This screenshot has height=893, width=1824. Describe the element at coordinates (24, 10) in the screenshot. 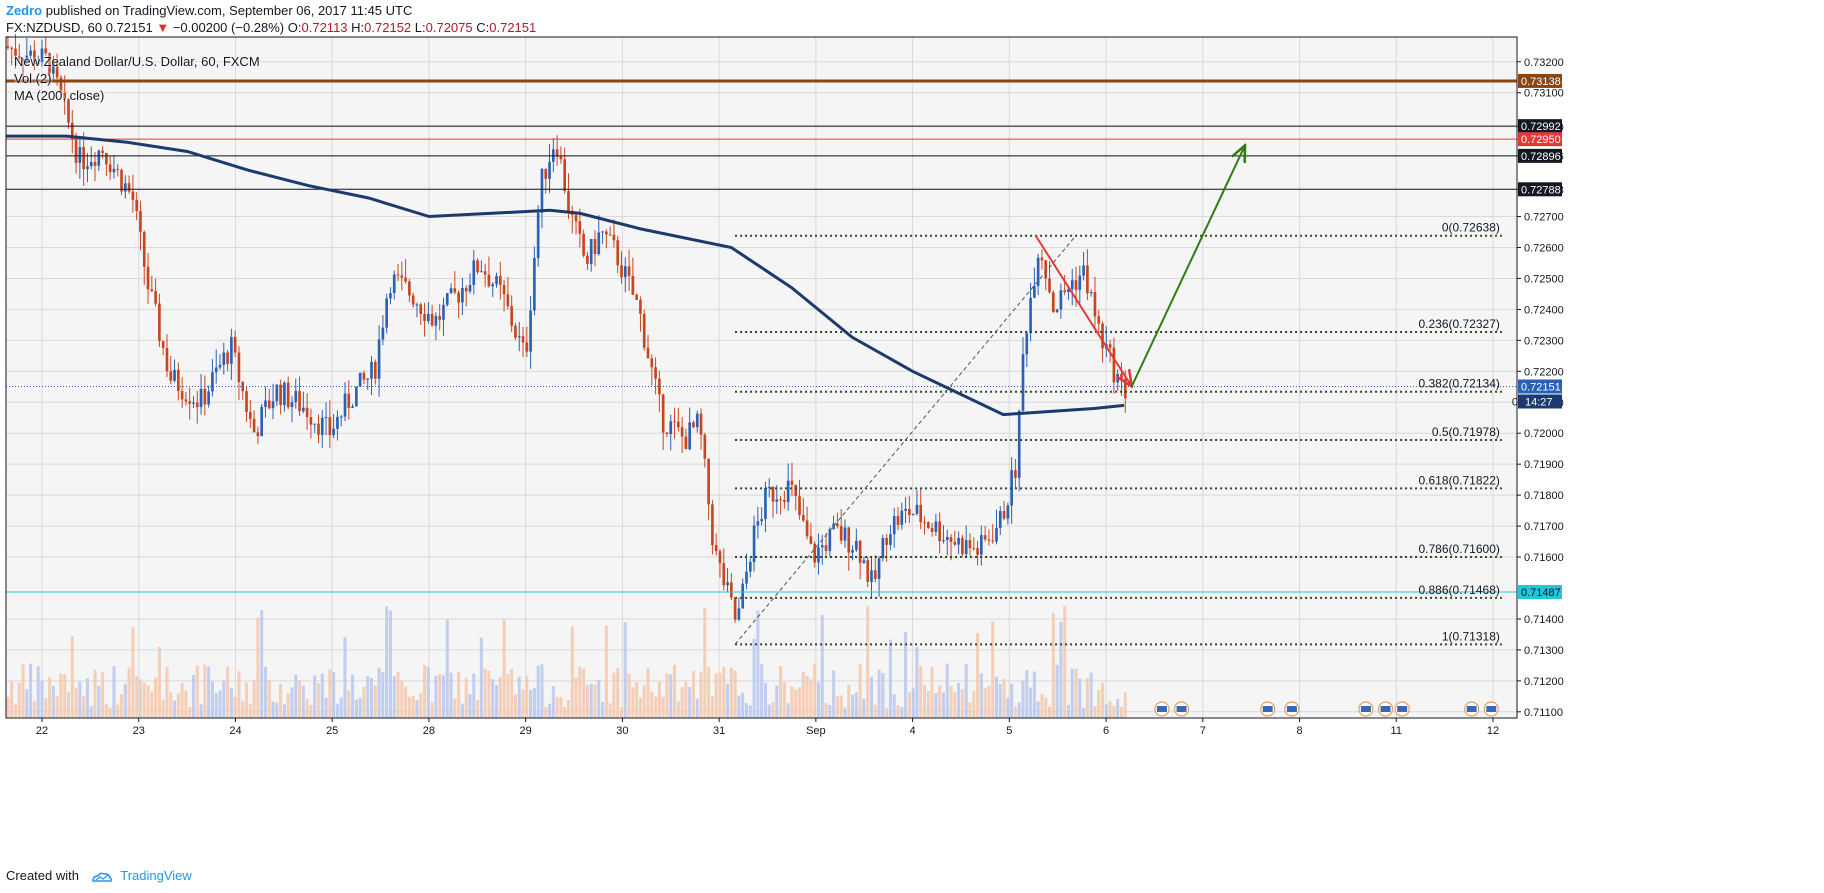

I see `author-link: Zedro` at that location.